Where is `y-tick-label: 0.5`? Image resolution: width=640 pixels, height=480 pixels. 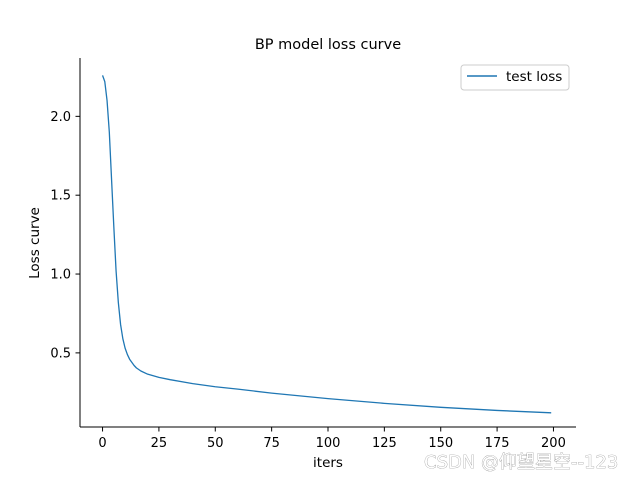
y-tick-label: 0.5 is located at coordinates (60, 353).